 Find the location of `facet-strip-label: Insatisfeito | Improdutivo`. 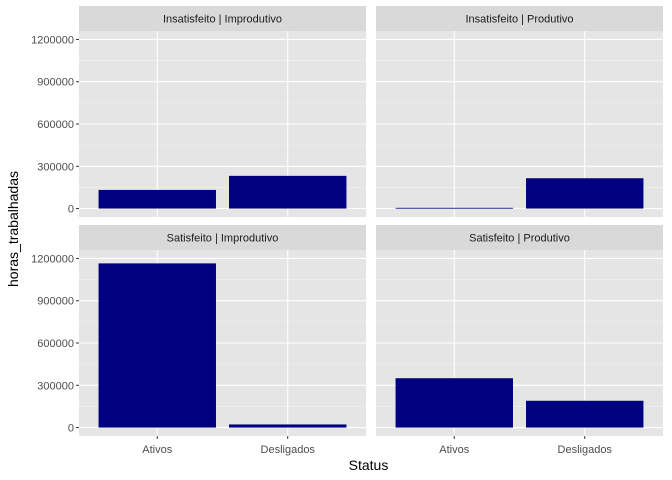

facet-strip-label: Insatisfeito | Improdutivo is located at coordinates (222, 20).